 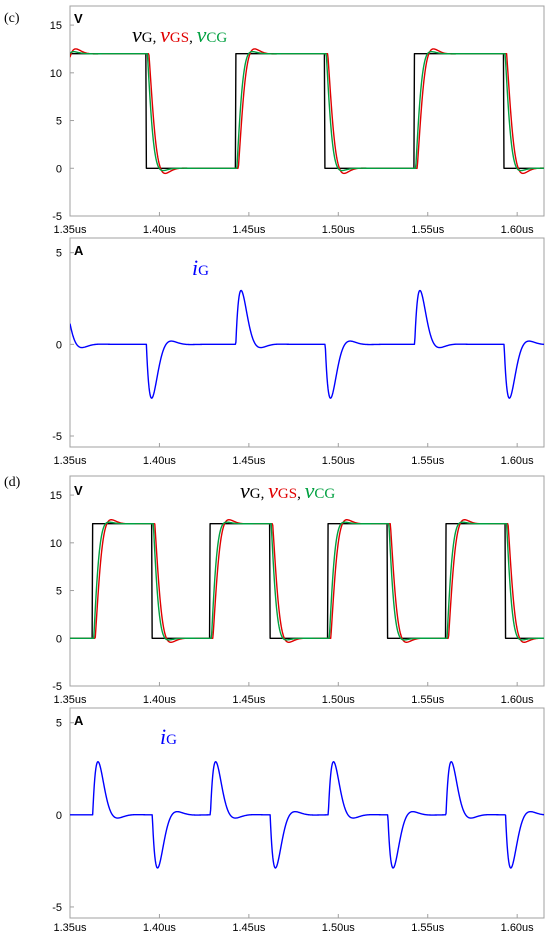 I want to click on panel-label: (c), so click(x=12, y=18).